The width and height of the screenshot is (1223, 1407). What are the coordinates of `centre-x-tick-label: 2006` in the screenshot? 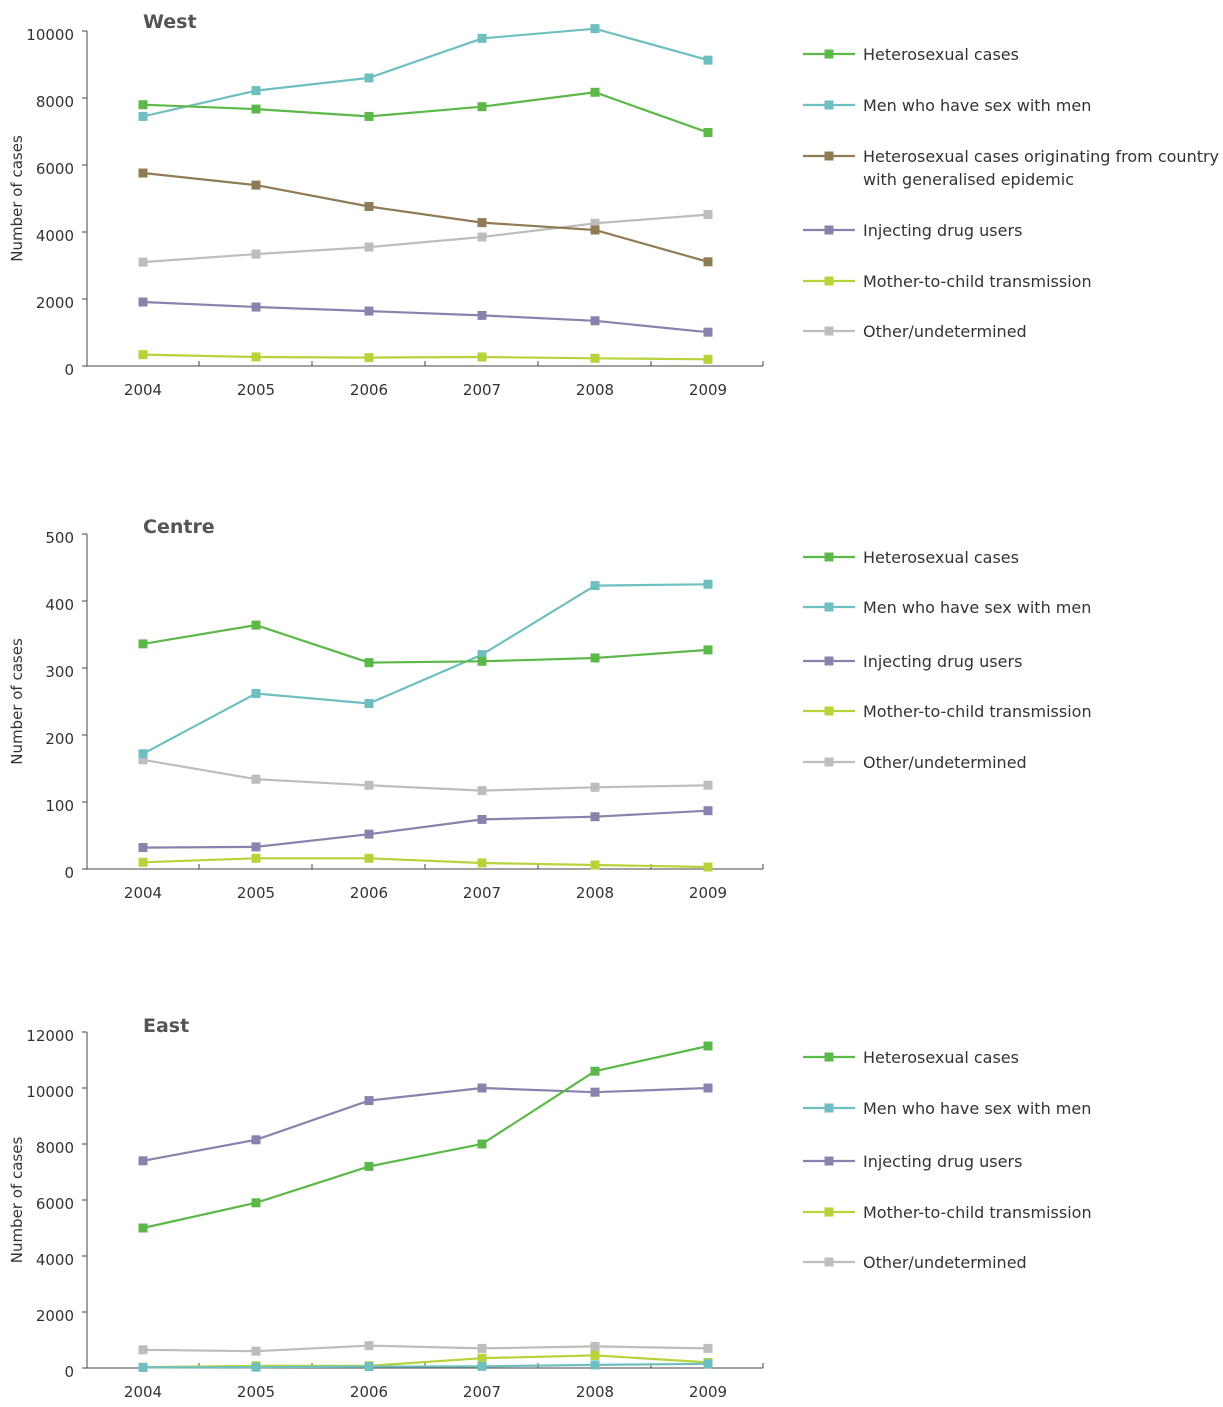 It's located at (369, 893).